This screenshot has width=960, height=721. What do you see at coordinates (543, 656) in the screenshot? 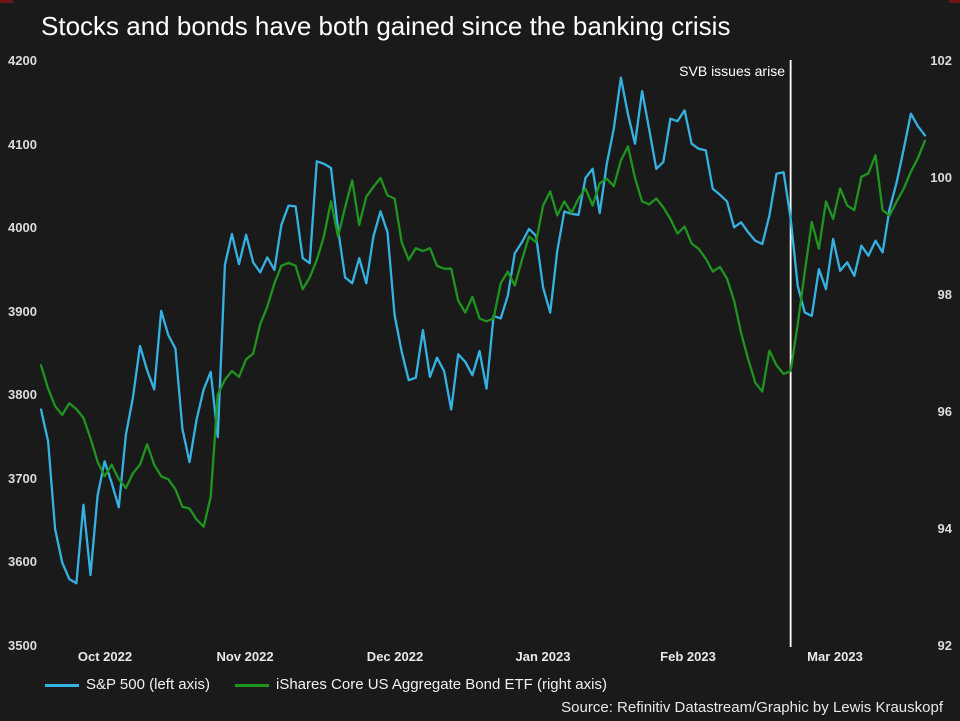
I see `x-axis-tick: Jan 2023` at bounding box center [543, 656].